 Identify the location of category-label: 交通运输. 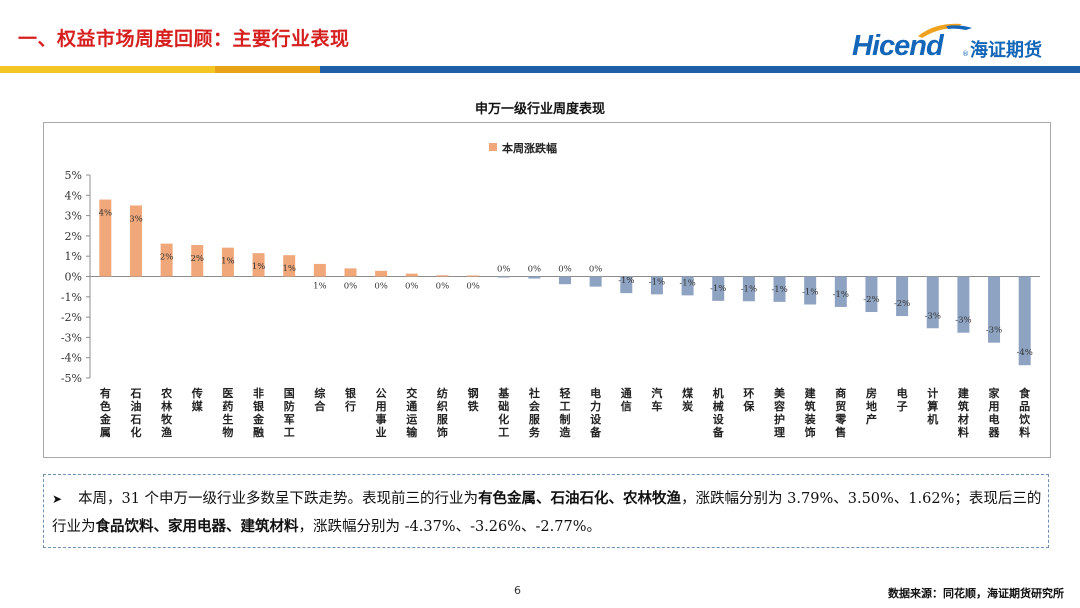
(412, 412).